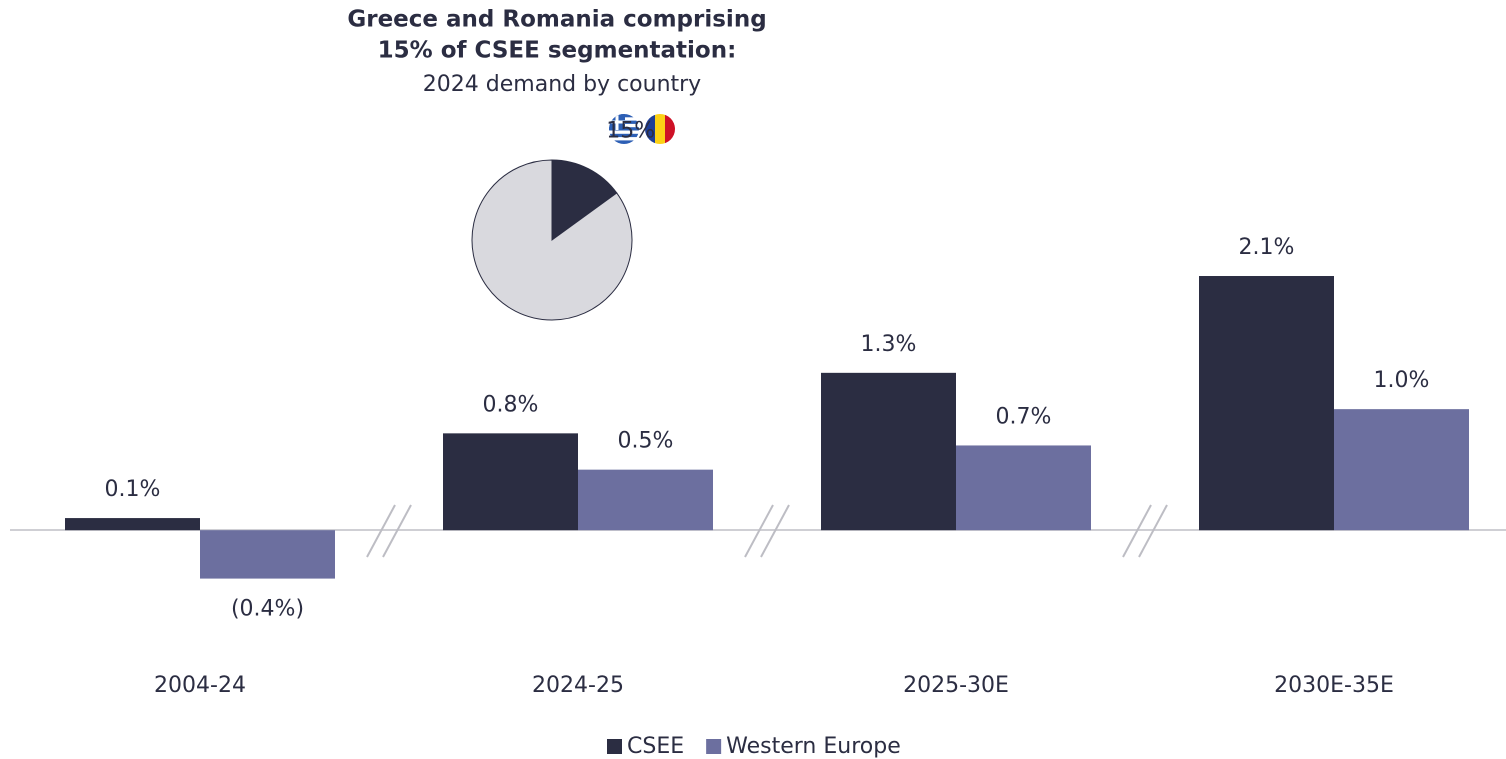 The image size is (1506, 759). Describe the element at coordinates (889, 344) in the screenshot. I see `data-label: 1.3%` at that location.